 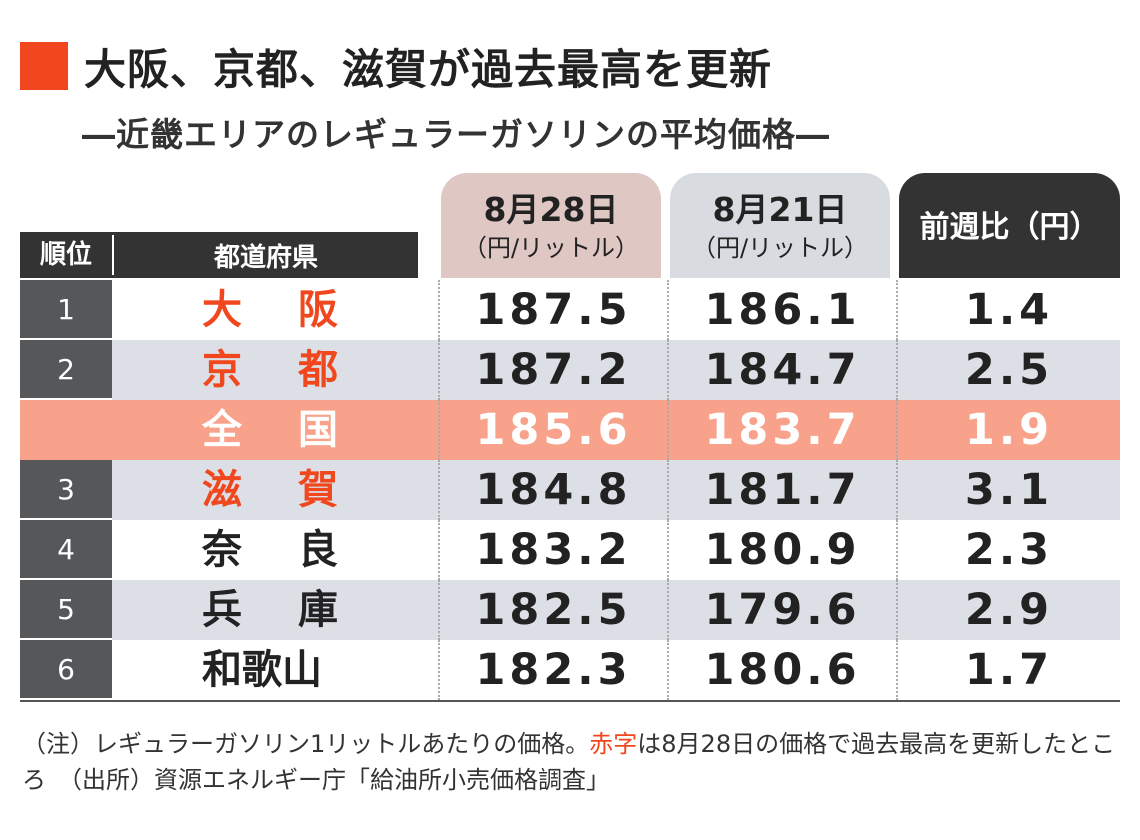 What do you see at coordinates (275, 490) in the screenshot?
I see `prefecture-cell: 滋賀` at bounding box center [275, 490].